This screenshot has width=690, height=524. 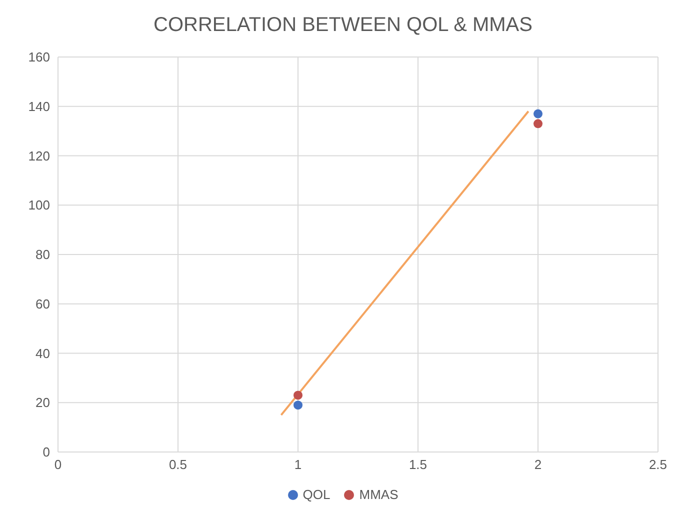 I want to click on y-tick-label: 120, so click(x=39, y=156).